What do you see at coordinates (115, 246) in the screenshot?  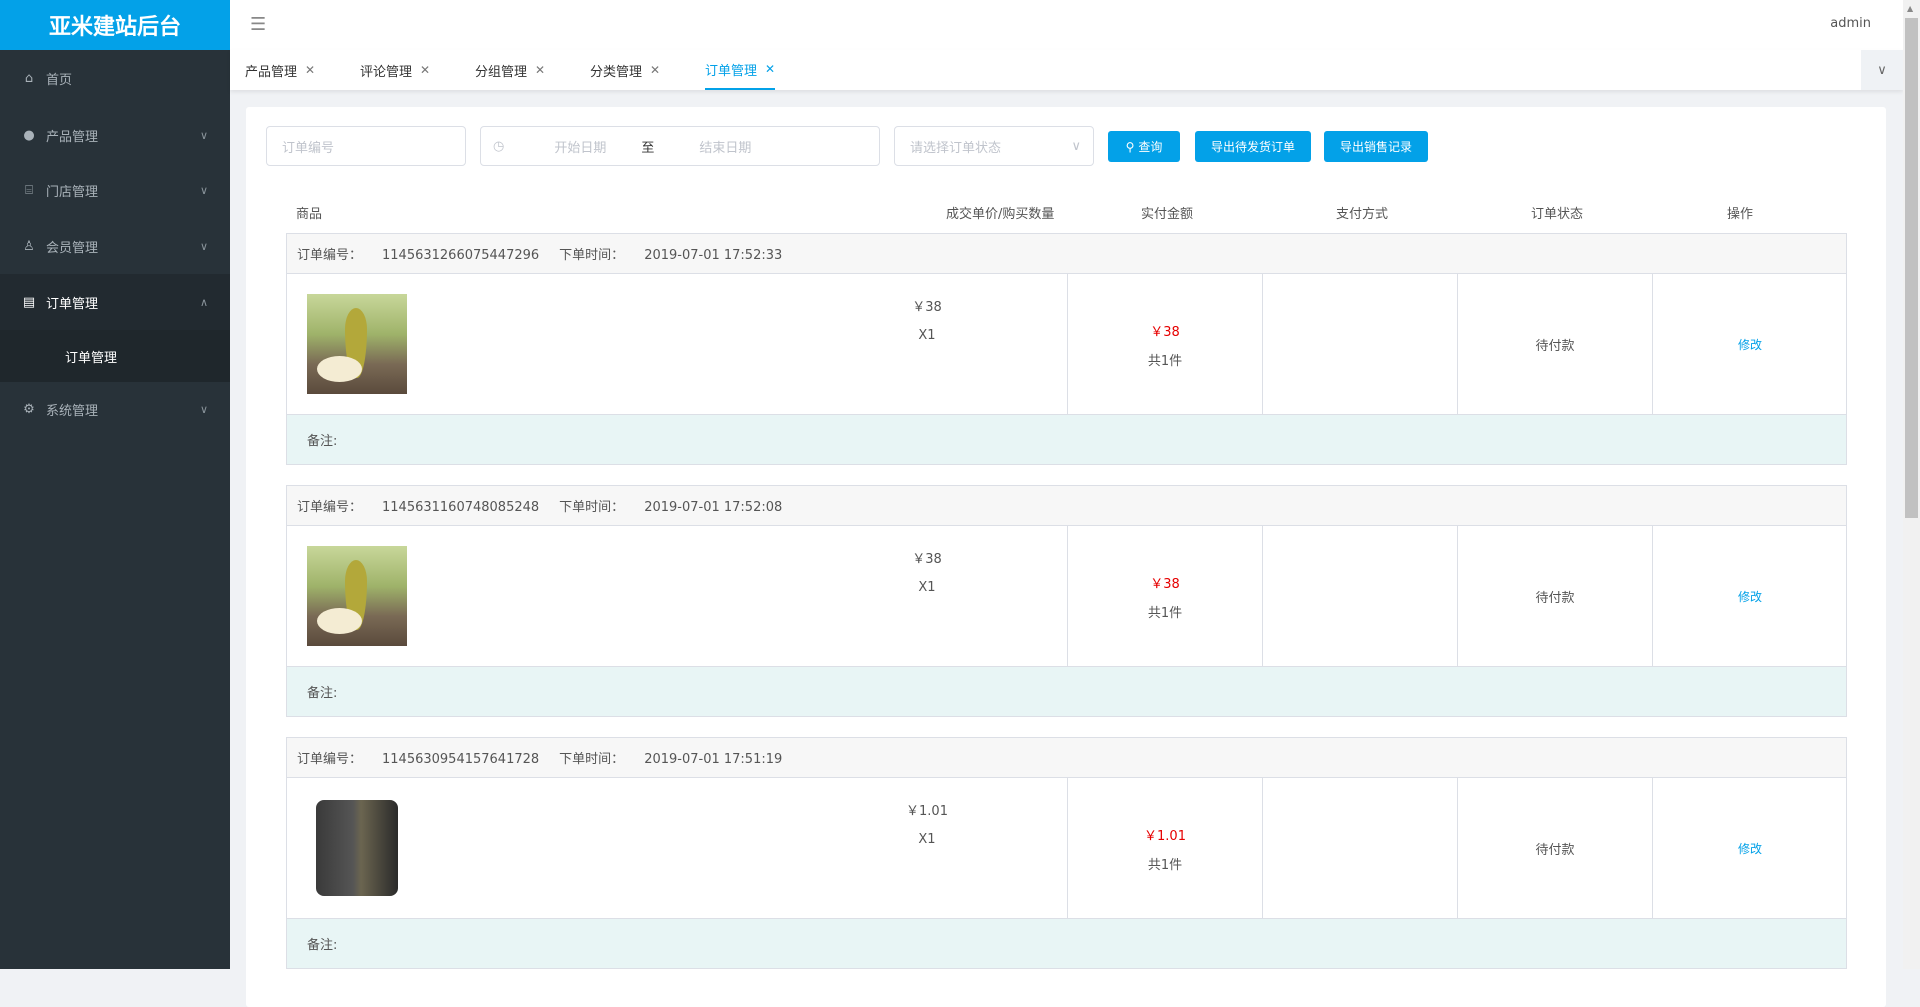 I see `sidebar-item-members: ♙ 会员管理 ∨` at bounding box center [115, 246].